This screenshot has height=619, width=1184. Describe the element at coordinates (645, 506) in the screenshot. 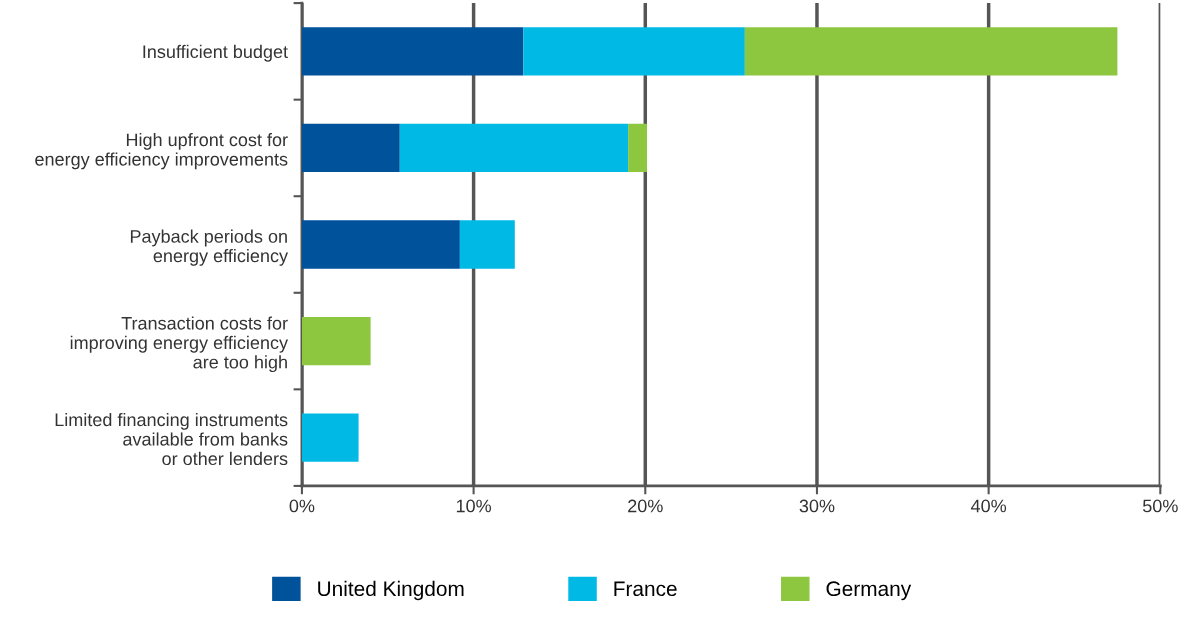

I see `x-tick-label: 20%` at that location.